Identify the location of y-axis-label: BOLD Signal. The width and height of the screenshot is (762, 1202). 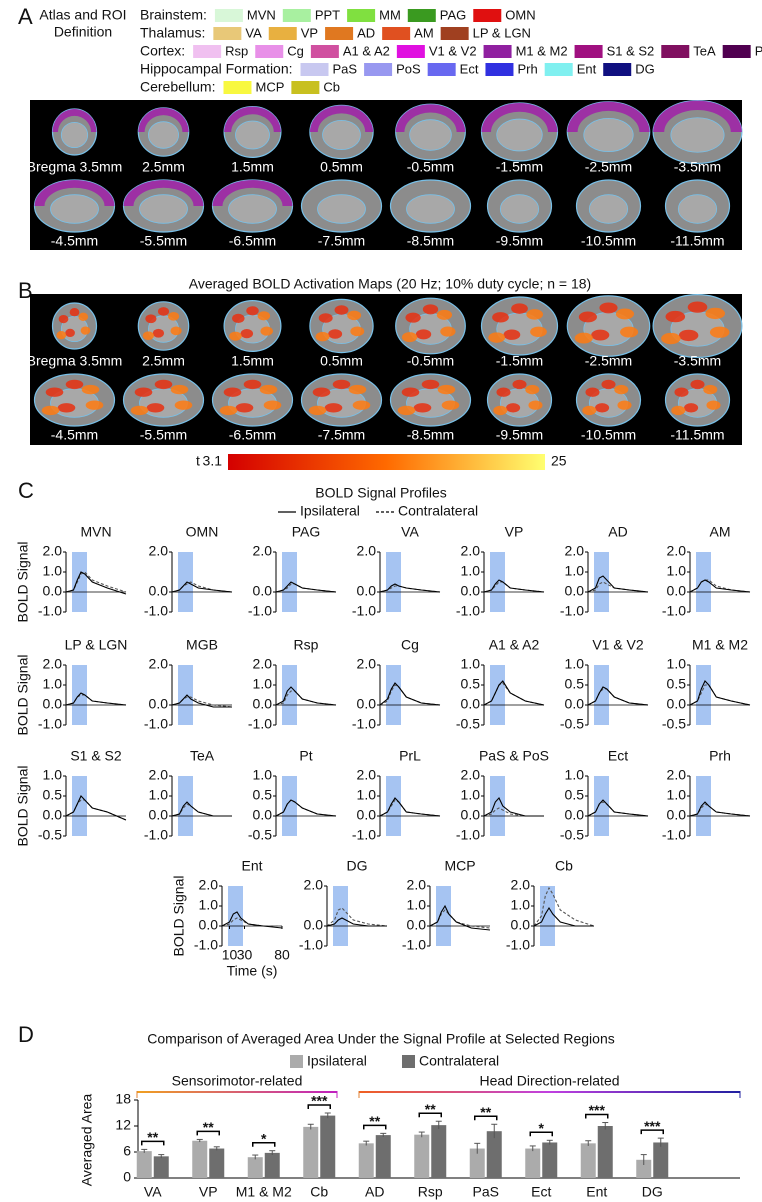
(179, 916).